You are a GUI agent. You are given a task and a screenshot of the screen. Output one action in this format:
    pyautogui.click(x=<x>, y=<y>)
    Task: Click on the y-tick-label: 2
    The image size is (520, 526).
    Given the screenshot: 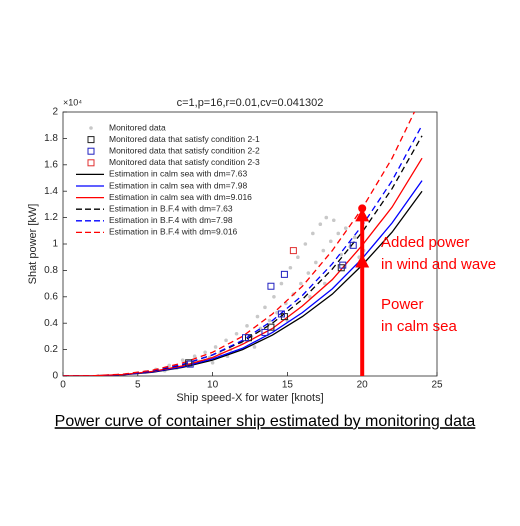 What is the action you would take?
    pyautogui.click(x=55, y=112)
    